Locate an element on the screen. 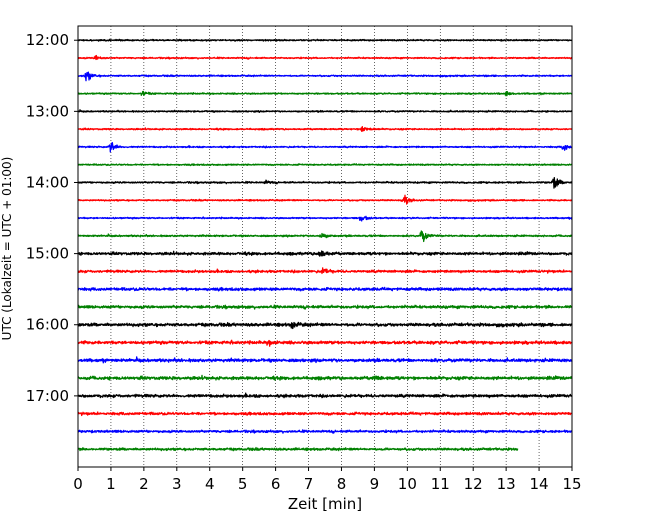 The height and width of the screenshot is (520, 650). x-tick-label: 1 is located at coordinates (111, 484).